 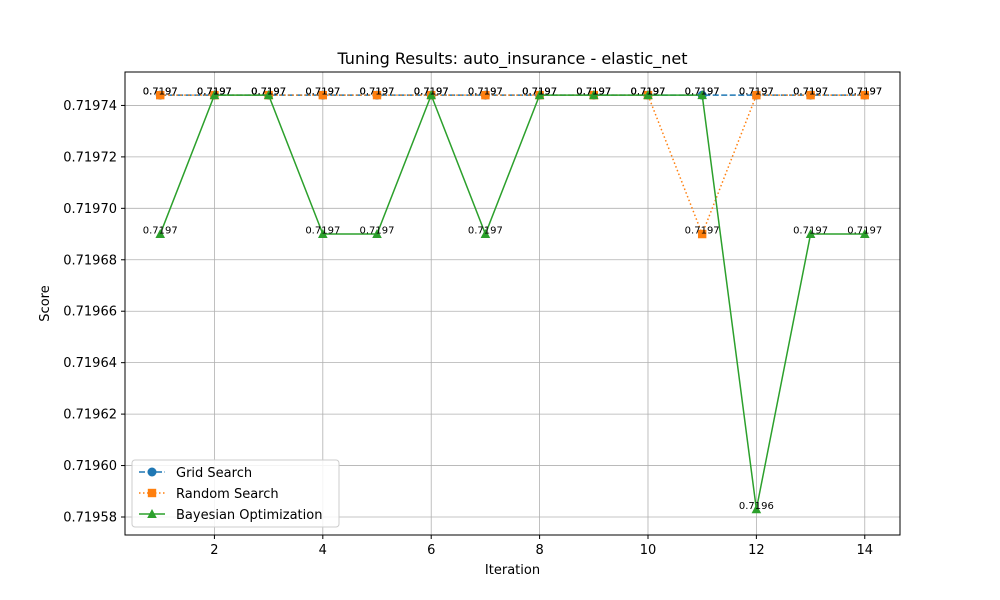 What do you see at coordinates (90, 415) in the screenshot?
I see `y-tick-label: 0.71962` at bounding box center [90, 415].